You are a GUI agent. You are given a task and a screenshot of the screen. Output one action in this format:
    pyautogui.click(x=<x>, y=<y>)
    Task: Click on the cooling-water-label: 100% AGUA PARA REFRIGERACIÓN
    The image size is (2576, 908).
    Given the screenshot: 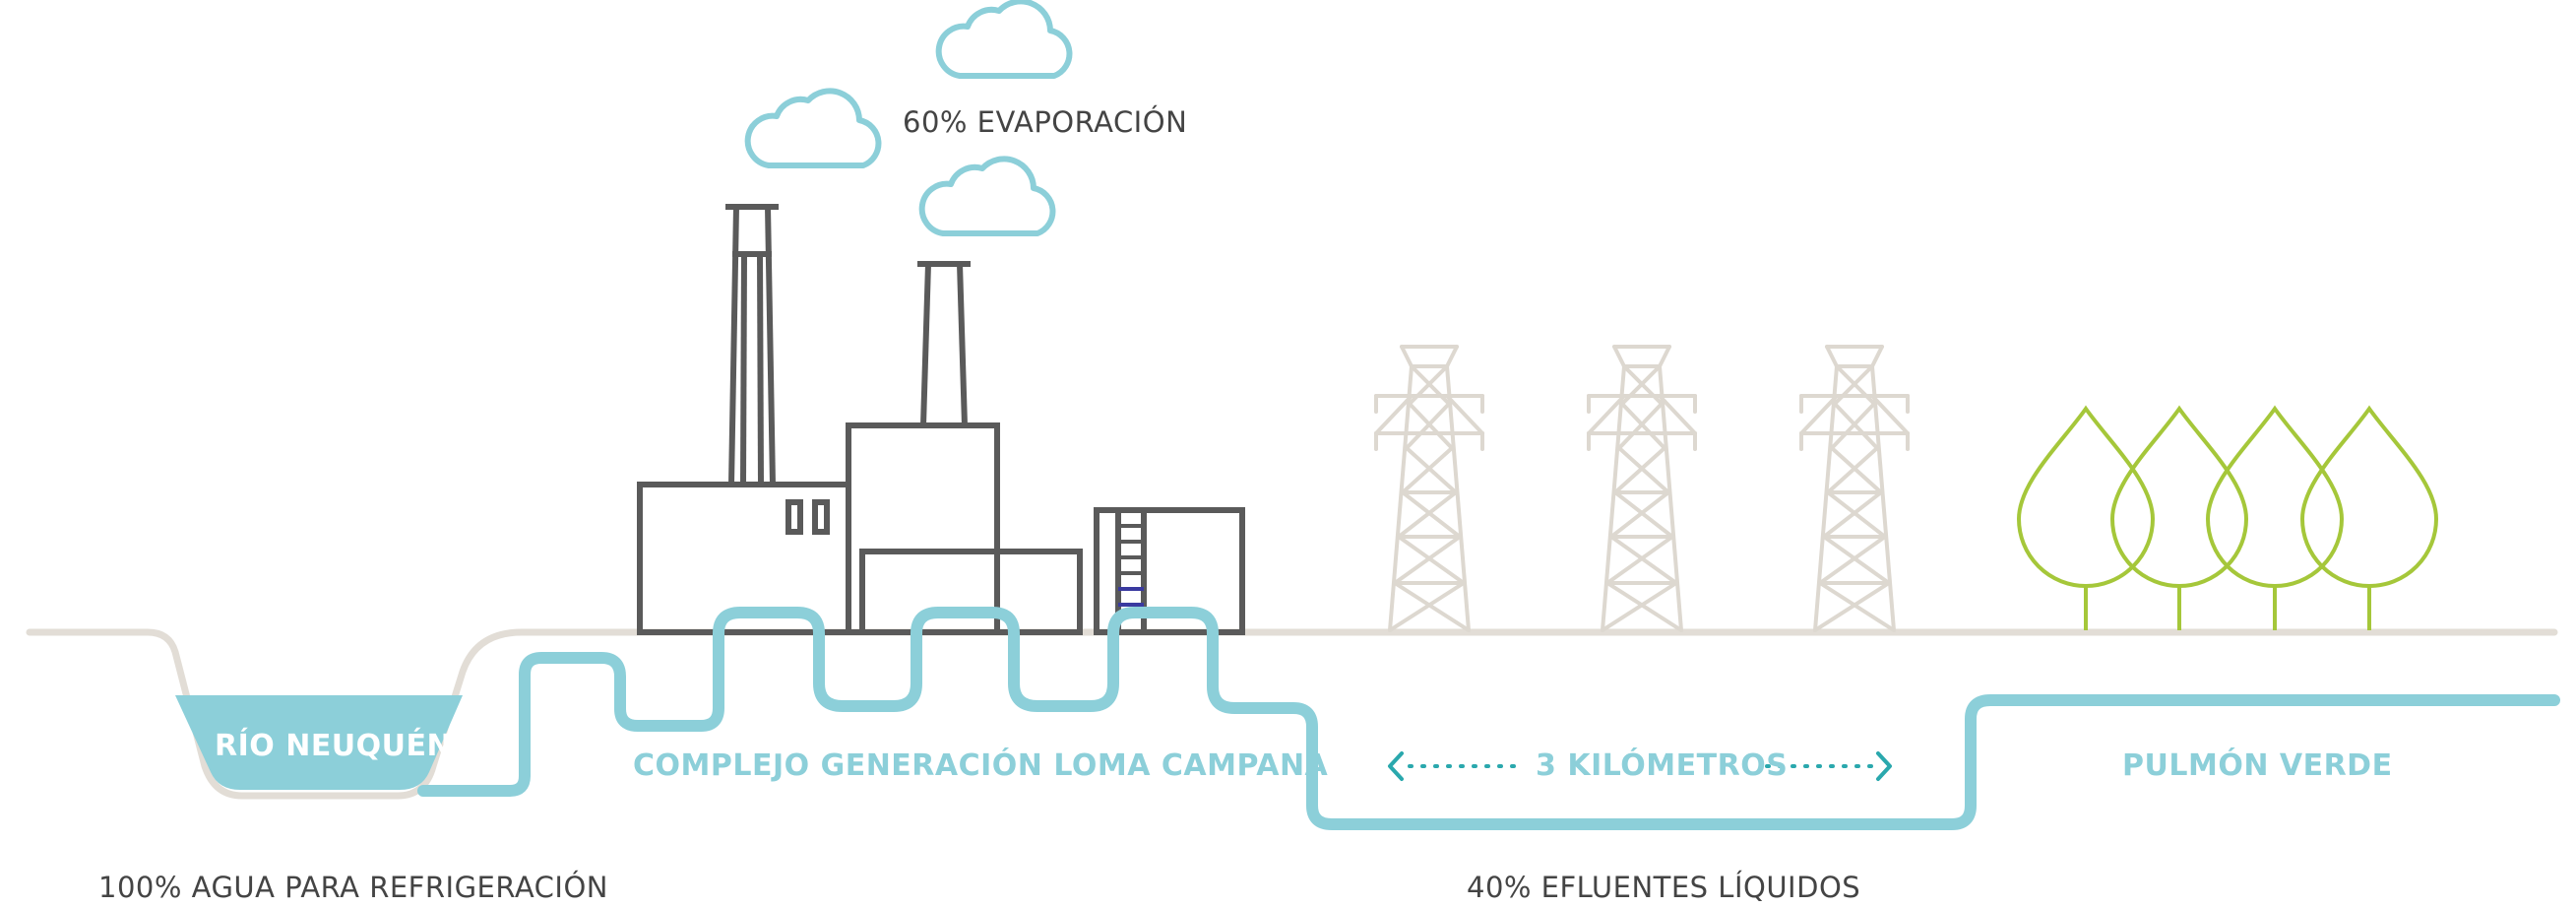 What is the action you would take?
    pyautogui.click(x=353, y=888)
    